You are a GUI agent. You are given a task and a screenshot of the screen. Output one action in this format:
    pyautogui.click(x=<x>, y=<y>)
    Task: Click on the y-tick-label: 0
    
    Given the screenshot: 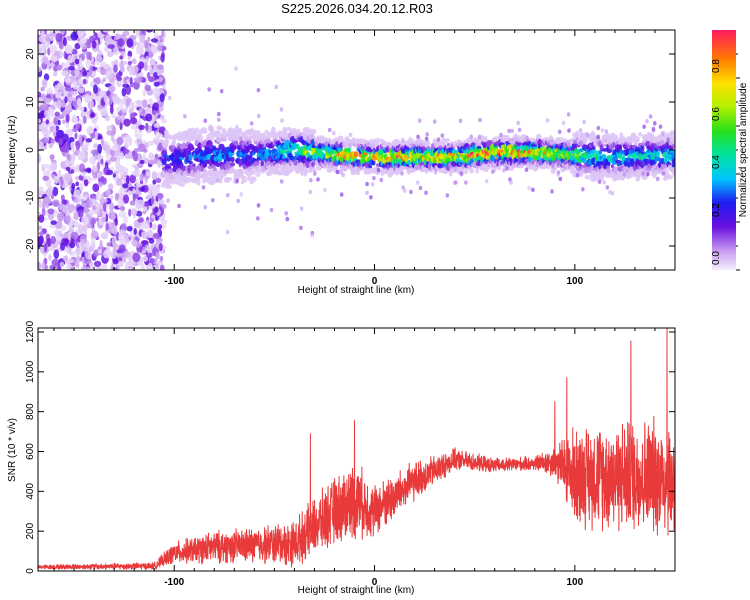 What is the action you would take?
    pyautogui.click(x=30, y=571)
    